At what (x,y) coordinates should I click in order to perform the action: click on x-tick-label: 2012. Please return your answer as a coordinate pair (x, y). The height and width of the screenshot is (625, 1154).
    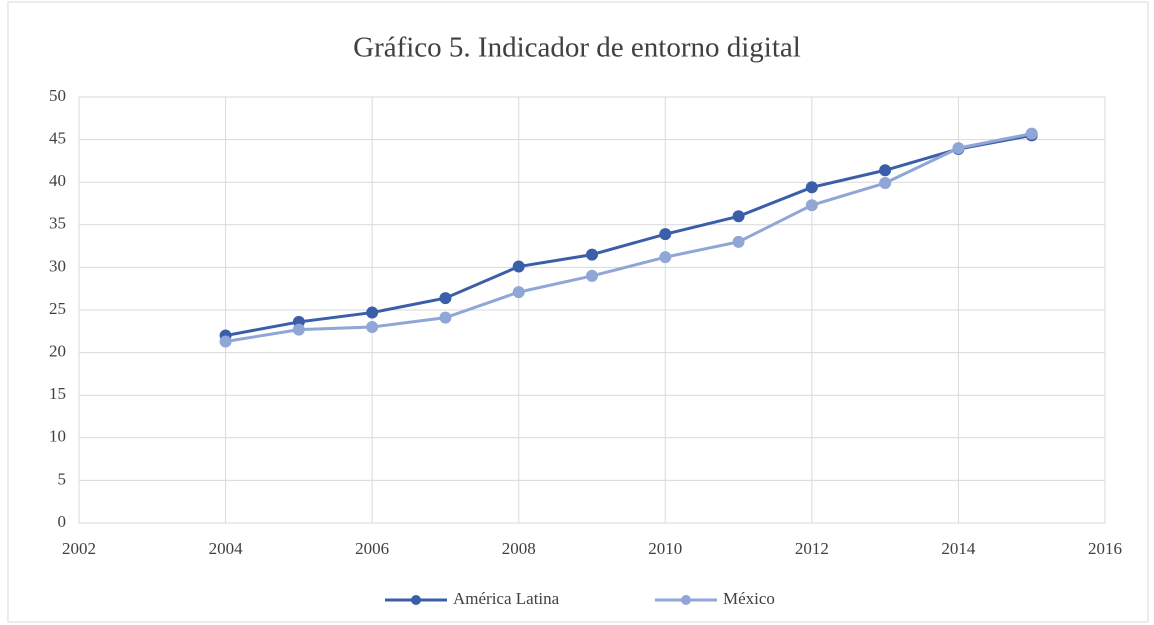
    Looking at the image, I should click on (812, 548).